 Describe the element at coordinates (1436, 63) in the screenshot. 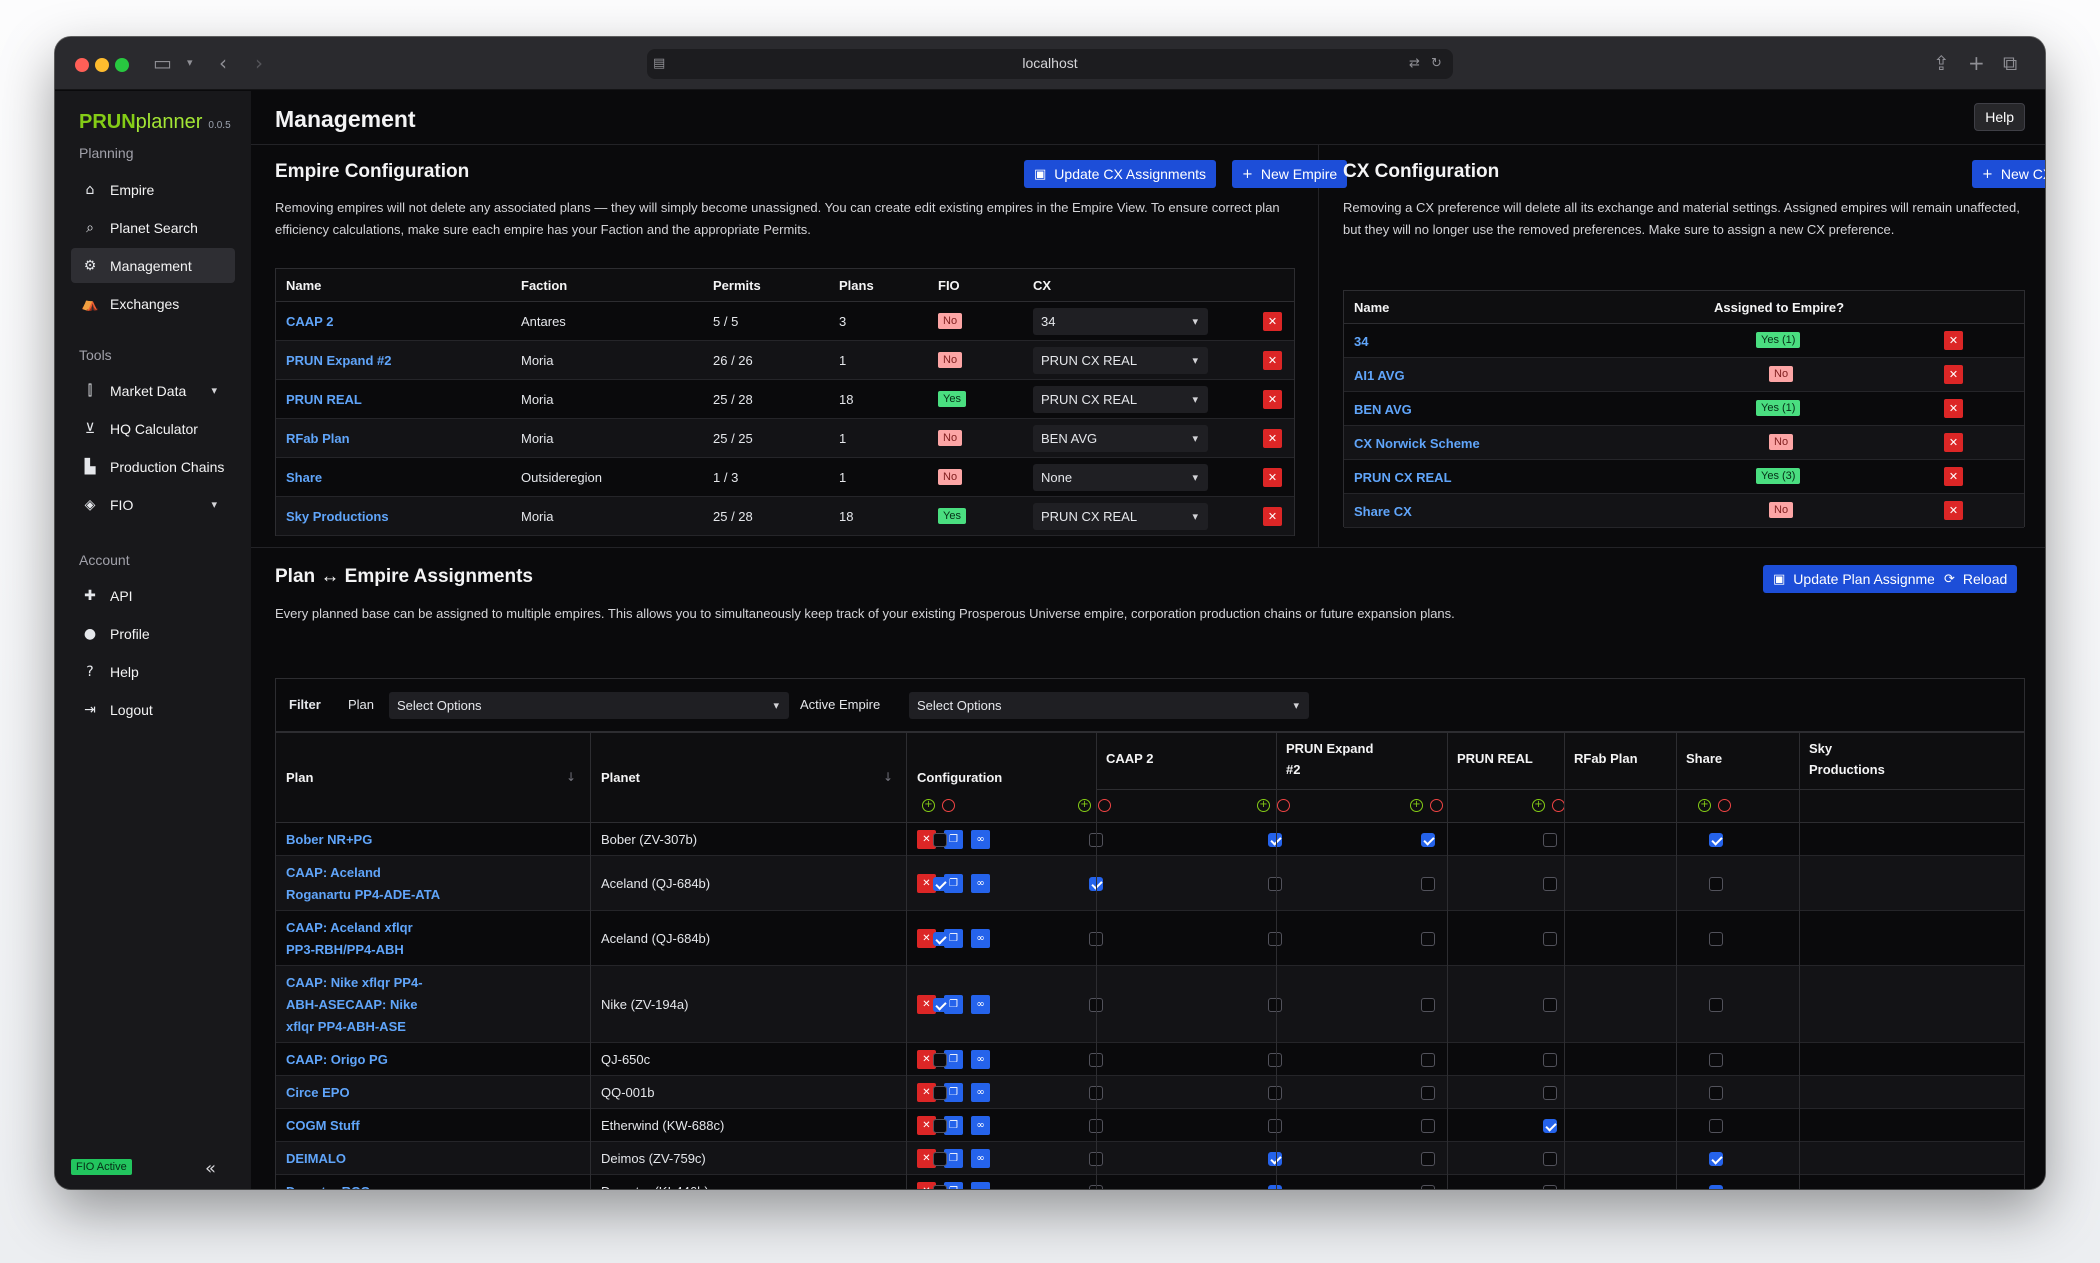

I see `reload-page-icon: ↻` at that location.